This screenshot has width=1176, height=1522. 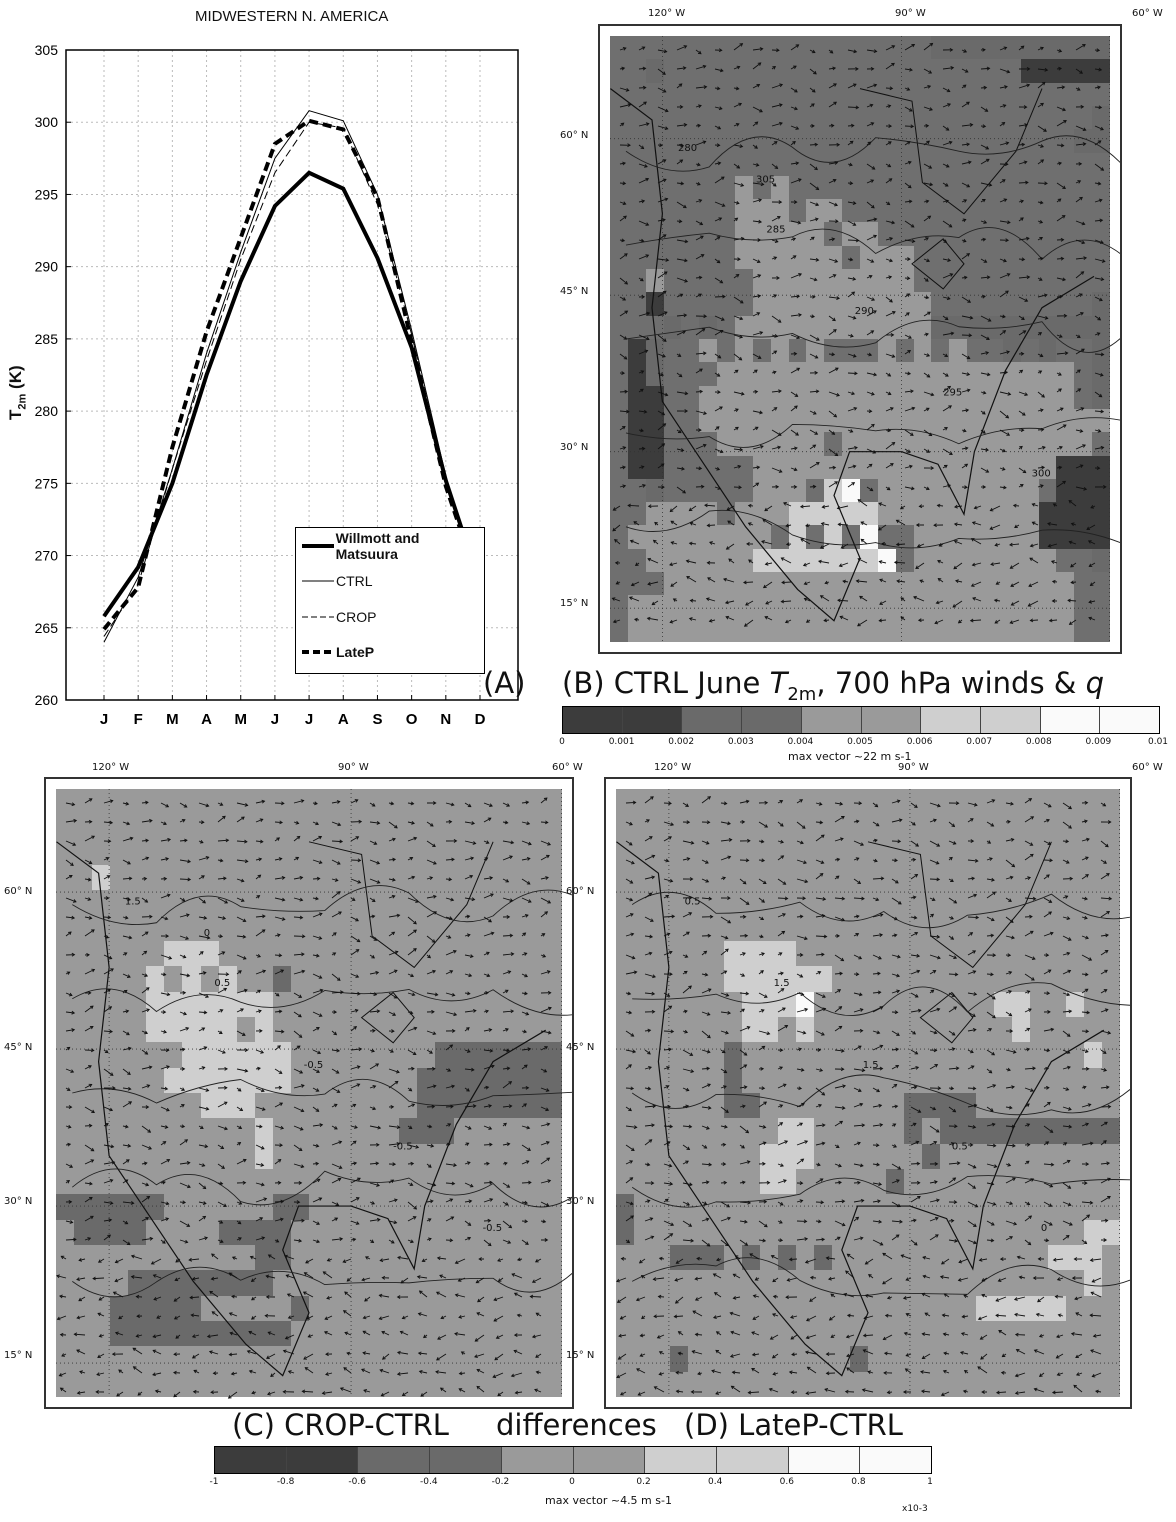 What do you see at coordinates (339, 617) in the screenshot?
I see `legend-item-crop: CROP` at bounding box center [339, 617].